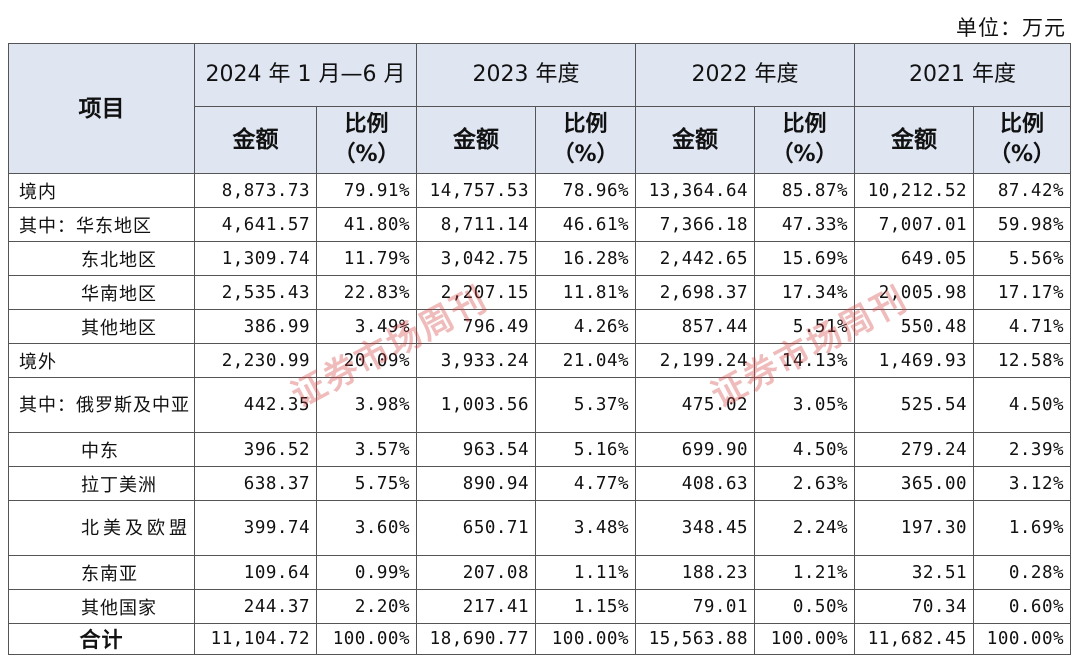  Describe the element at coordinates (805, 528) in the screenshot. I see `ratio-cell: 2.24%` at that location.